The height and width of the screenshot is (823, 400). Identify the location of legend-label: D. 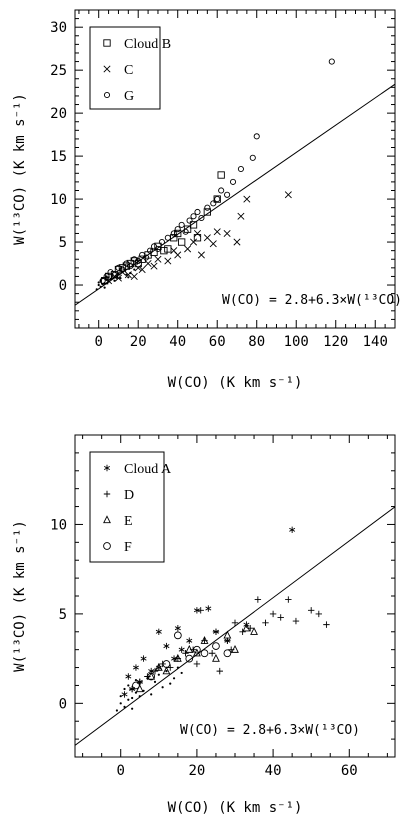
(129, 495).